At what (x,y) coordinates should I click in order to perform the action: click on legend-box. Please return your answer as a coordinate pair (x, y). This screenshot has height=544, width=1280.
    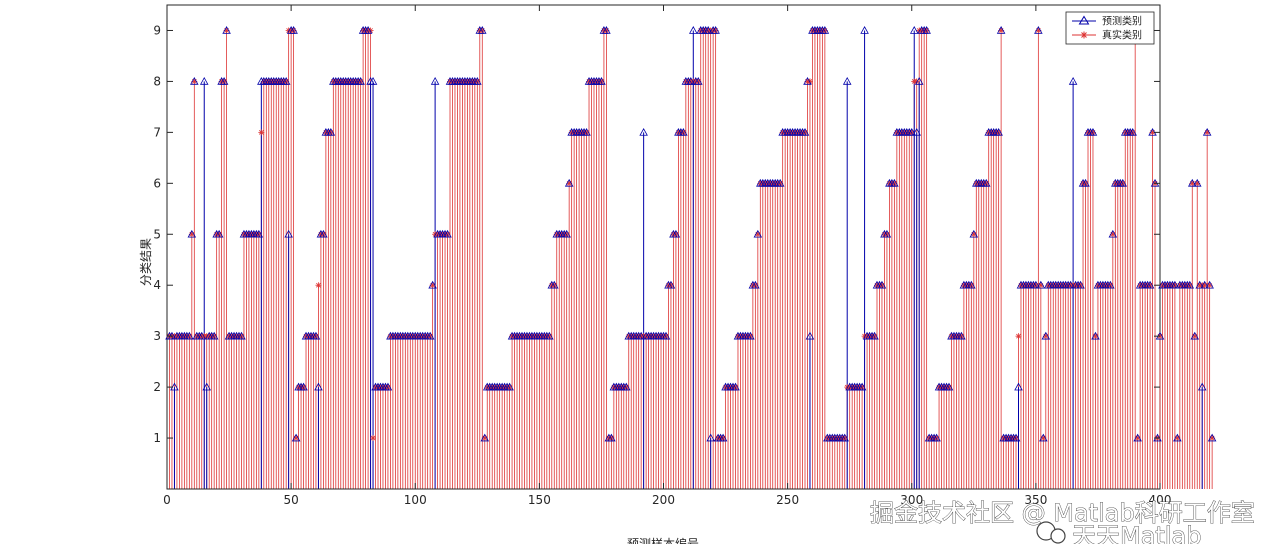
    Looking at the image, I should click on (1110, 28).